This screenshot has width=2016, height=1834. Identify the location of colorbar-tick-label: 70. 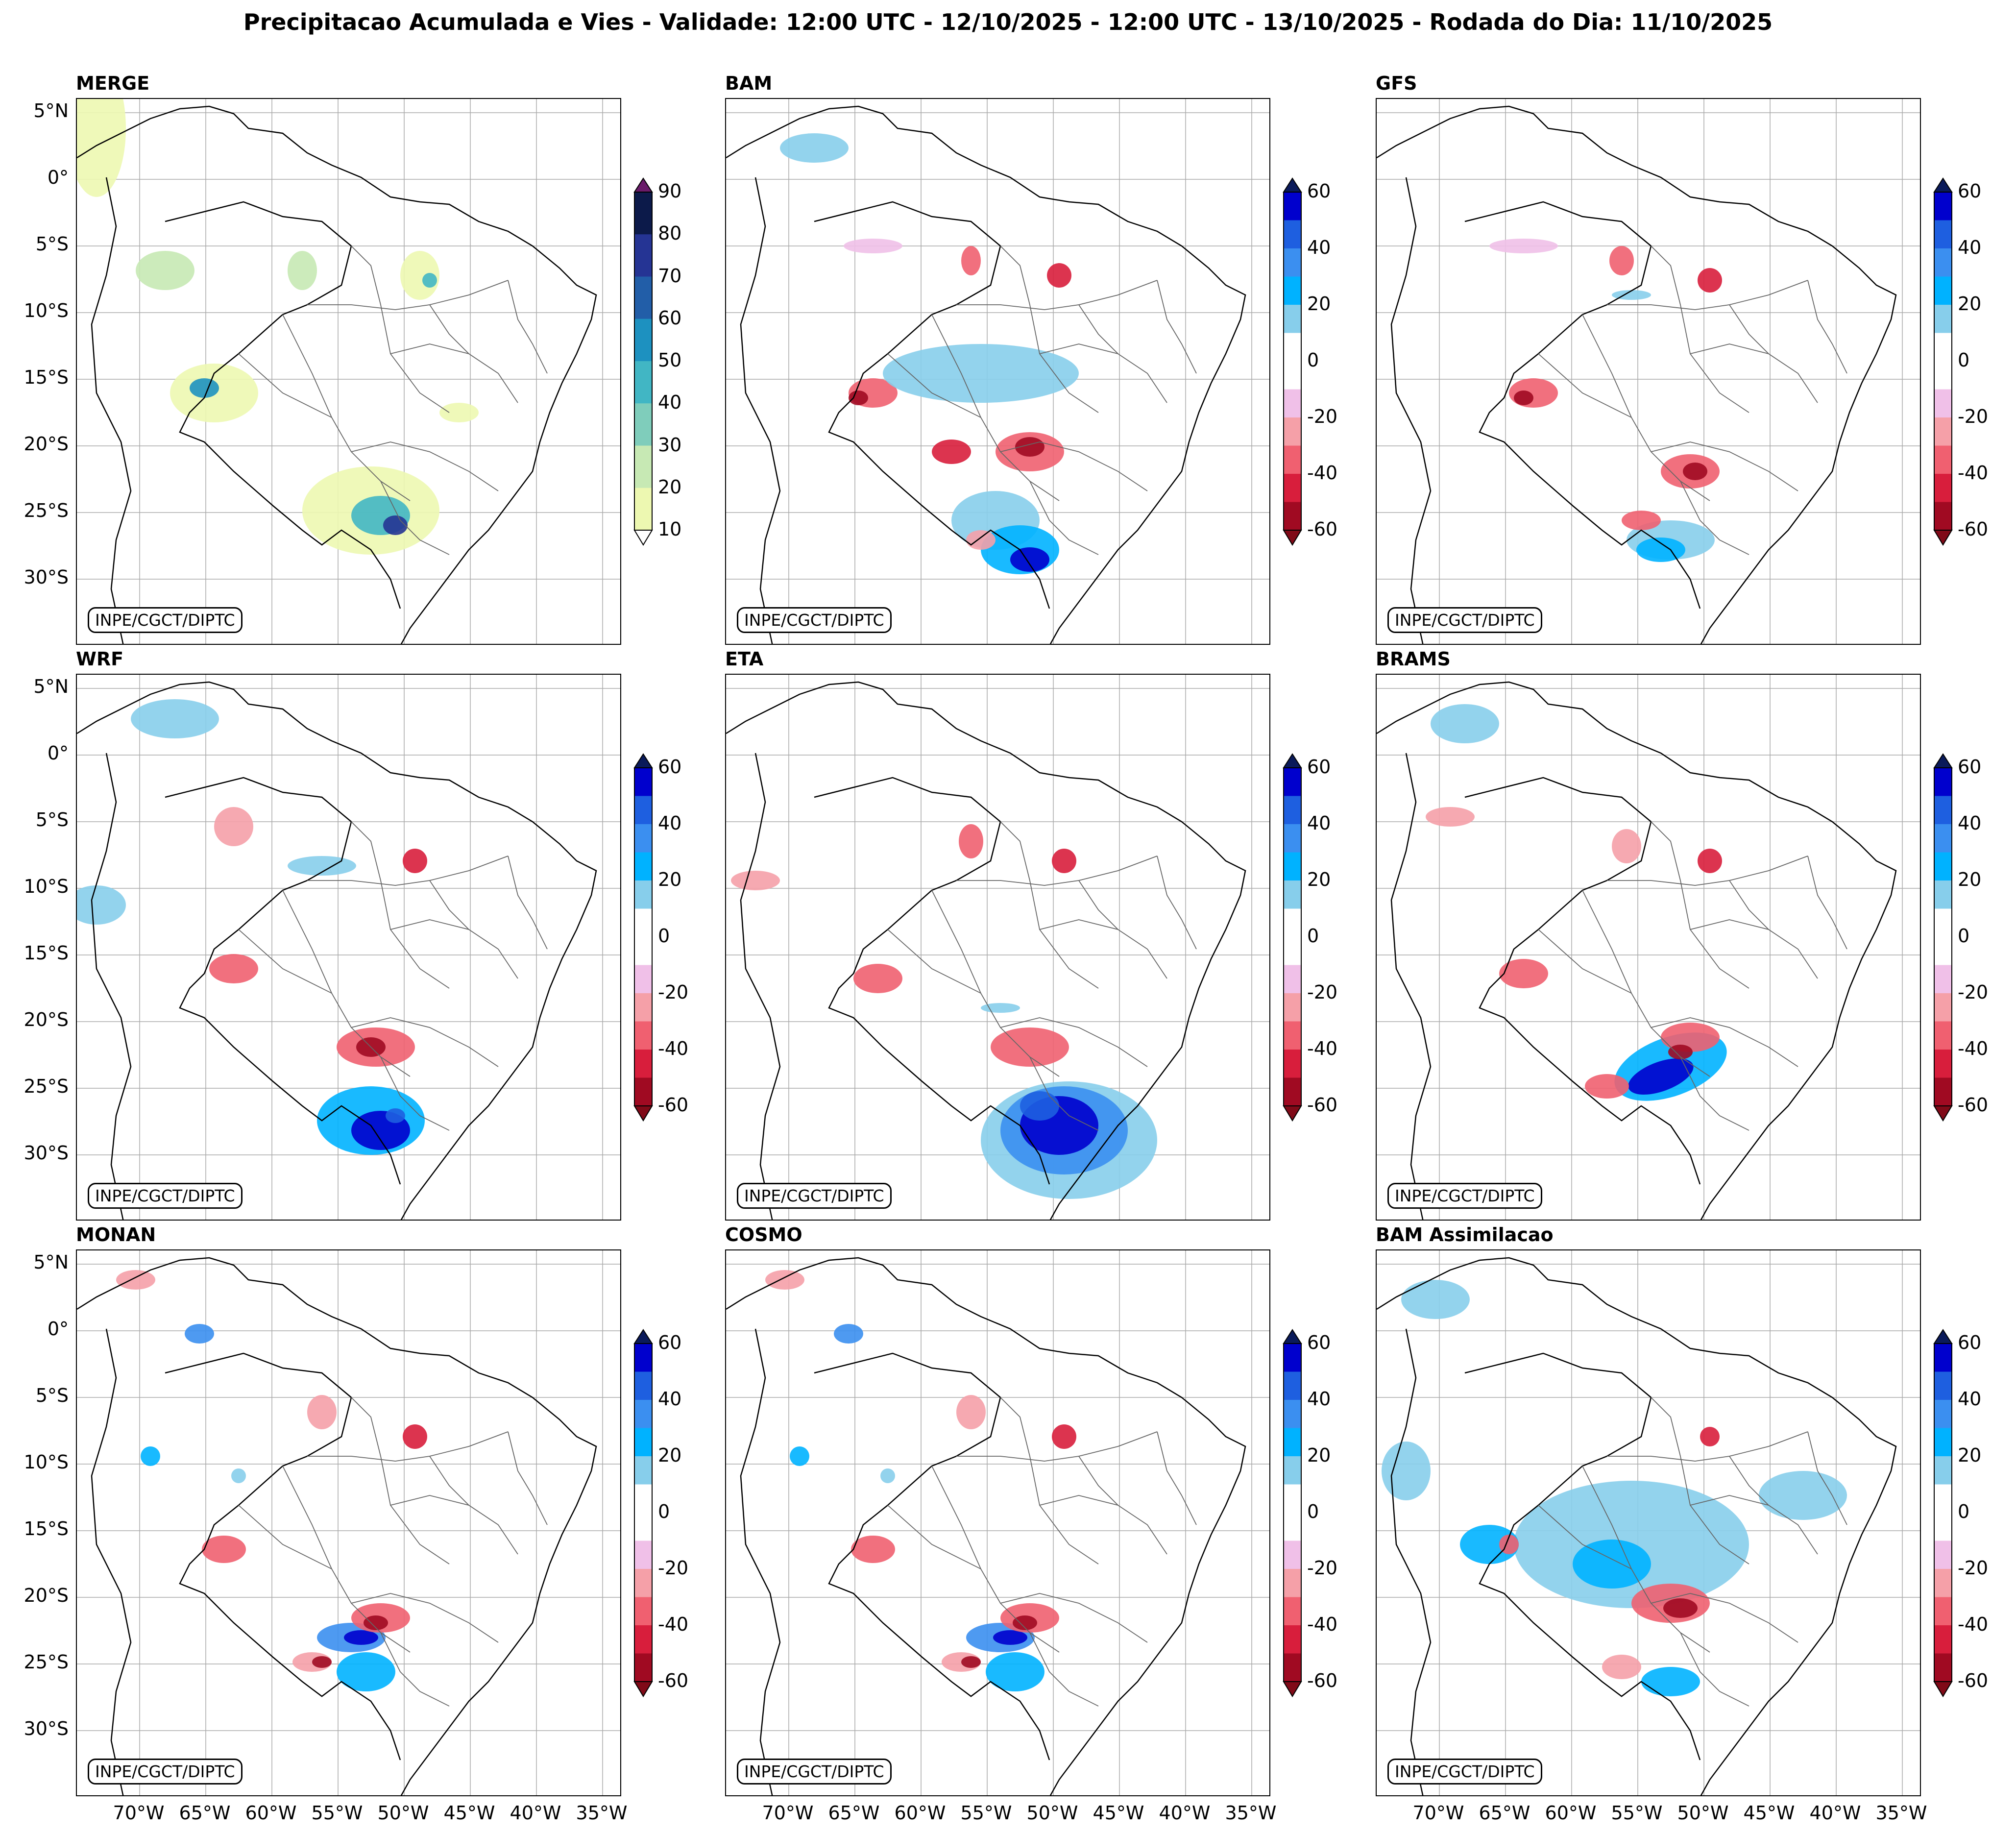
(670, 276).